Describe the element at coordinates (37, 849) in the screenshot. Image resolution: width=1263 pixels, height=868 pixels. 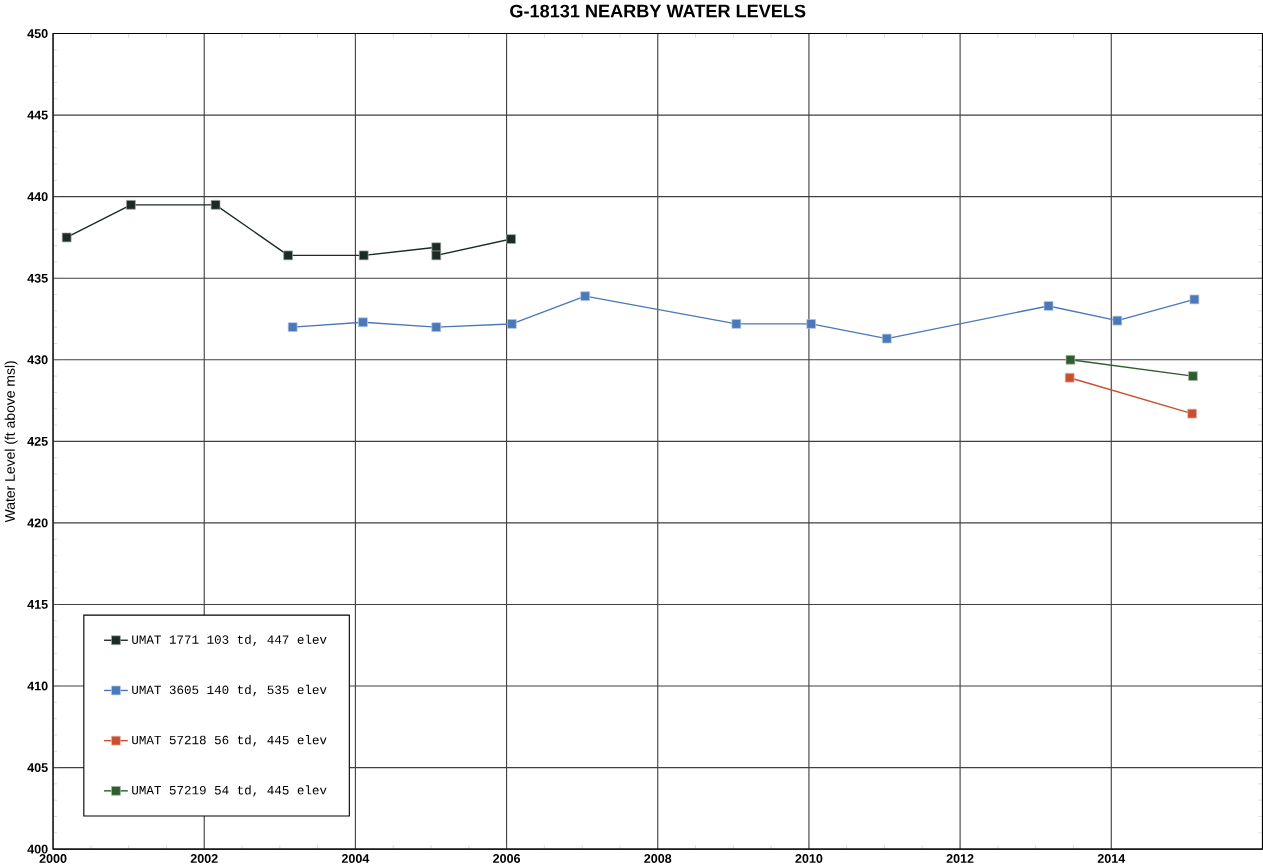
I see `y-tick-label: 400` at that location.